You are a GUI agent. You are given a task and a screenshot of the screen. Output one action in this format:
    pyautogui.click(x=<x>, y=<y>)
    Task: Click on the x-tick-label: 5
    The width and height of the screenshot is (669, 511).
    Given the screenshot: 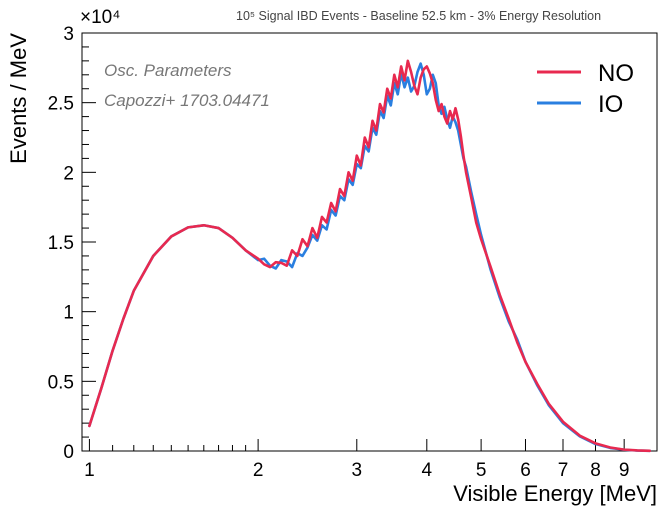 What is the action you would take?
    pyautogui.click(x=481, y=470)
    